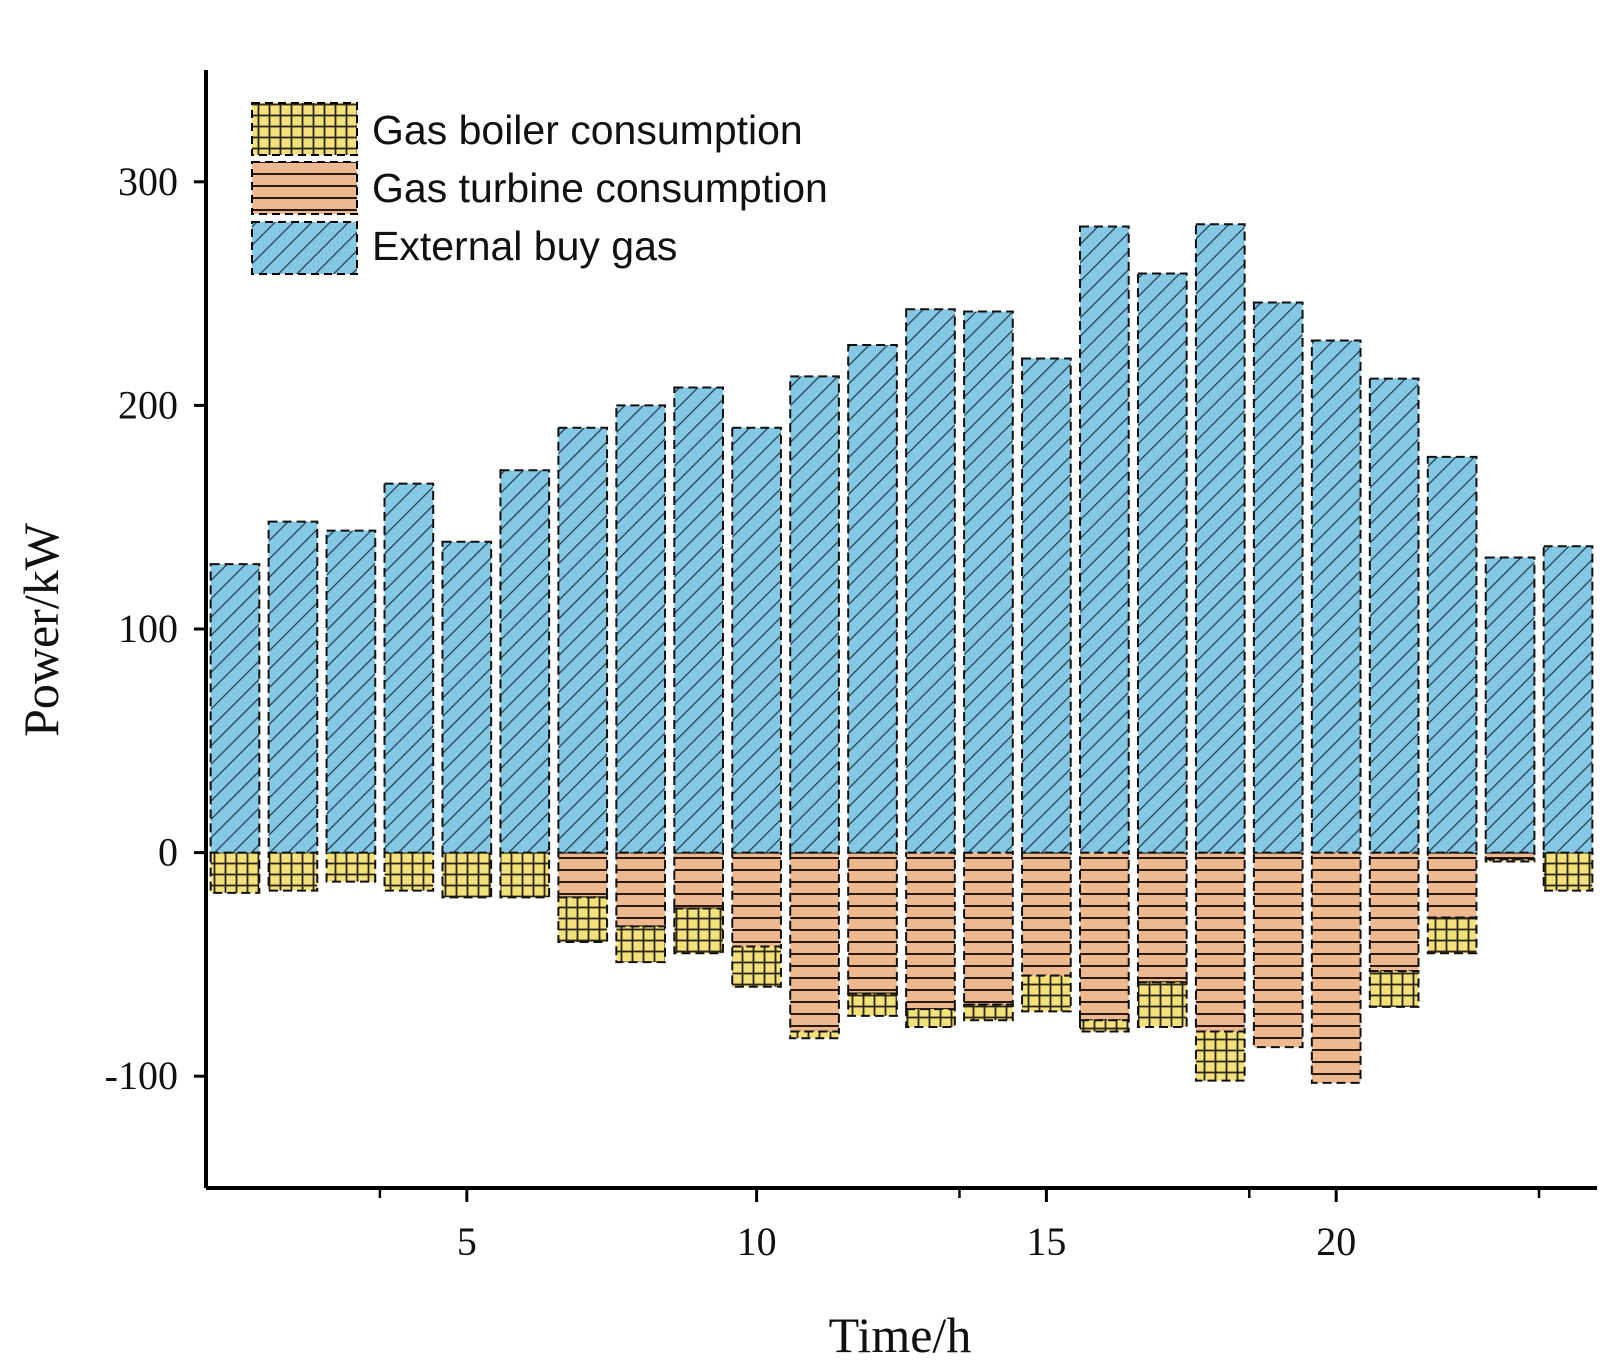 This screenshot has height=1371, width=1619. What do you see at coordinates (235, 872) in the screenshot?
I see `bar-gas-boiler-consumption-t1` at bounding box center [235, 872].